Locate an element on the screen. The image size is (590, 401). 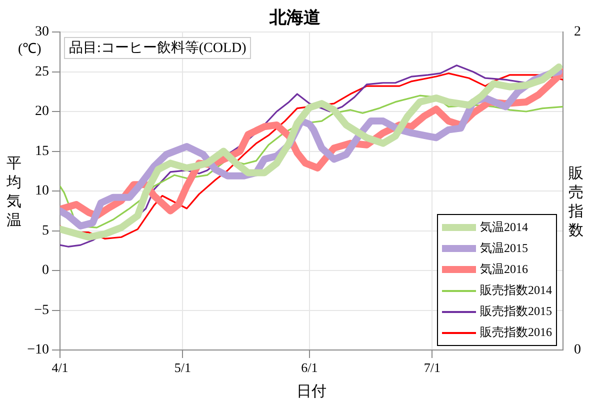
legend-label: 販売指数2014 is located at coordinates (516, 290).